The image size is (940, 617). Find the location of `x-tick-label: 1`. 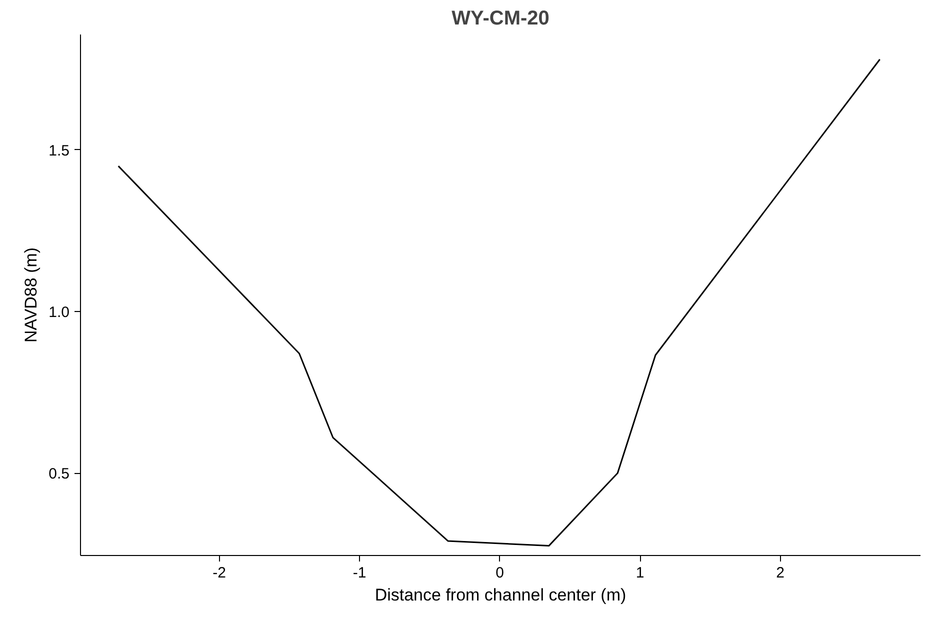

x-tick-label: 1 is located at coordinates (640, 573).